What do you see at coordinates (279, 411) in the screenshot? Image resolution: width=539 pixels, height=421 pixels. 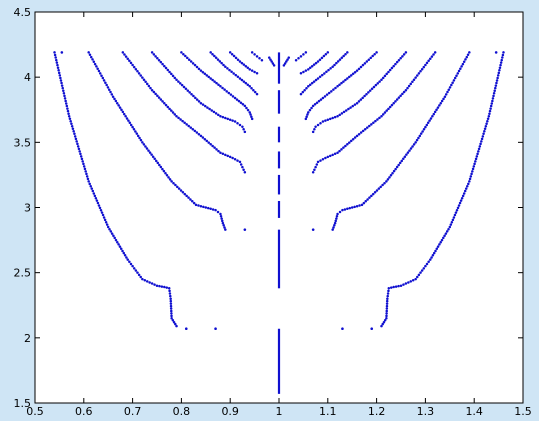 I see `x-tick-label: 1` at bounding box center [279, 411].